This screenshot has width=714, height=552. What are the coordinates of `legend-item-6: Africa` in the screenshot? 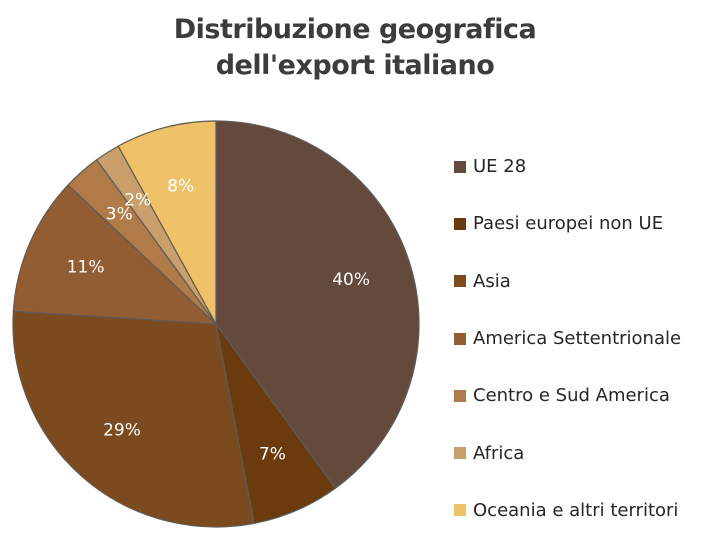 It's located at (567, 452).